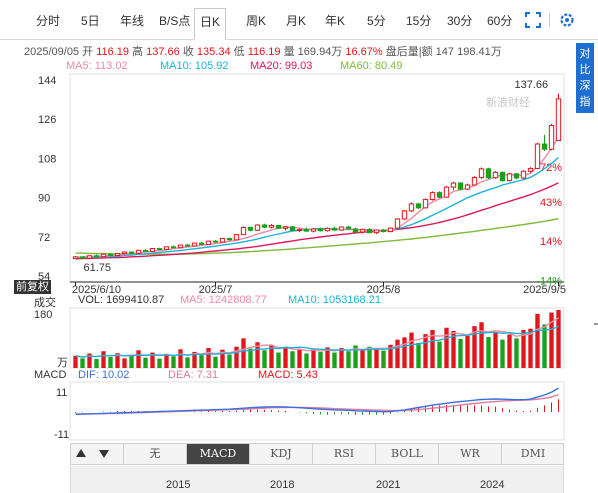 The height and width of the screenshot is (493, 598). I want to click on tab-5day: 5日, so click(90, 21).